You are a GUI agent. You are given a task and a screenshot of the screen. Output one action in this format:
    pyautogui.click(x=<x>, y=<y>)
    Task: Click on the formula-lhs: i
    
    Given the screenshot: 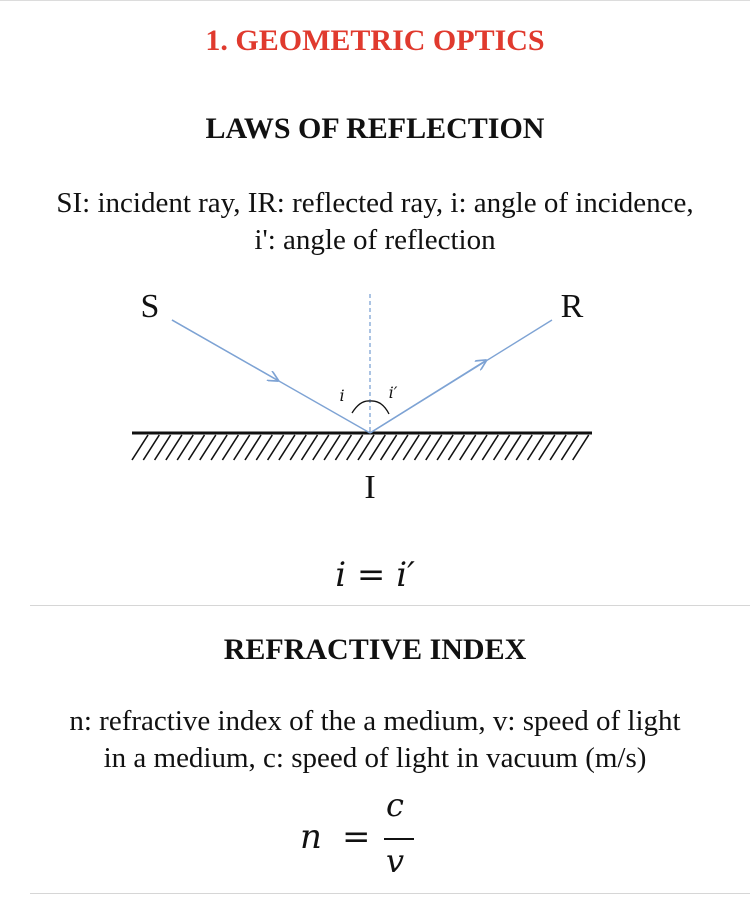 What is the action you would take?
    pyautogui.click(x=341, y=575)
    